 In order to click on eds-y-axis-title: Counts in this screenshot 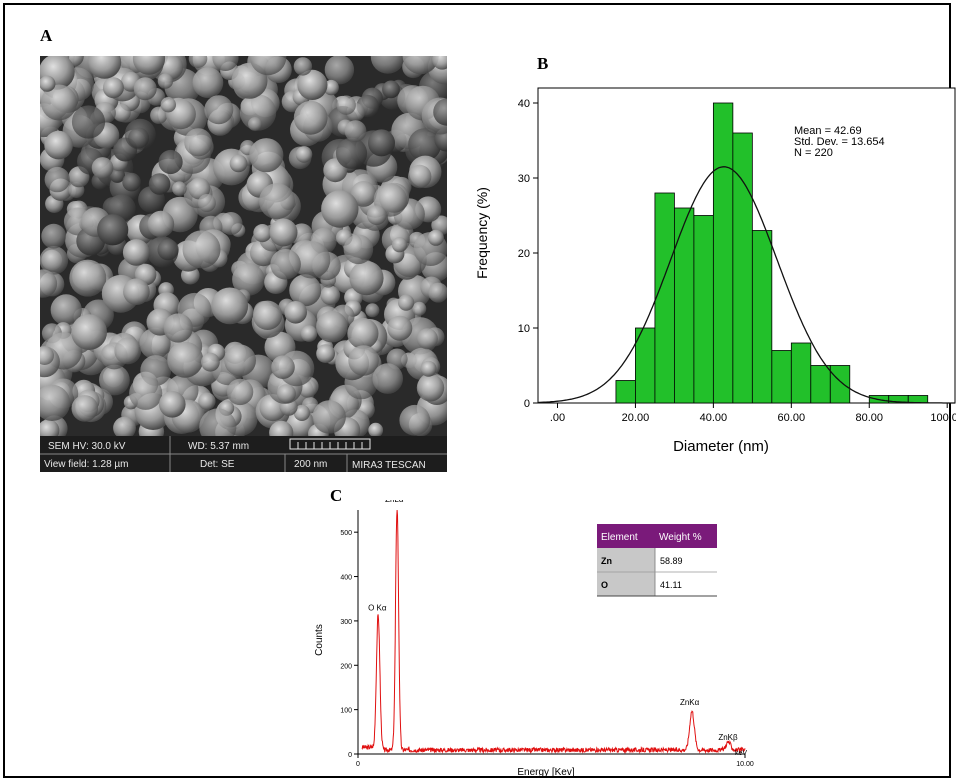, I will do `click(319, 640)`.